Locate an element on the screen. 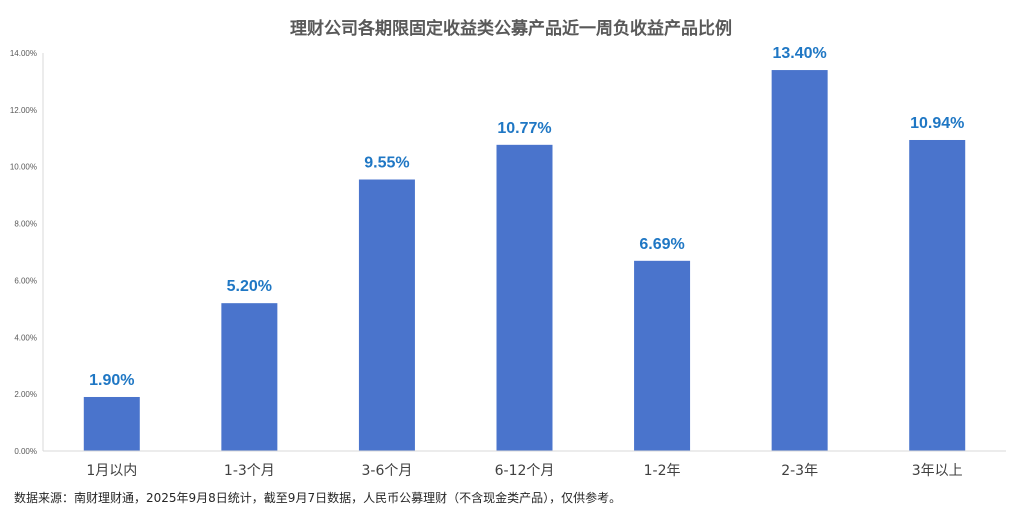 This screenshot has height=521, width=1022. y-tick-label: 8.00% is located at coordinates (25, 224).